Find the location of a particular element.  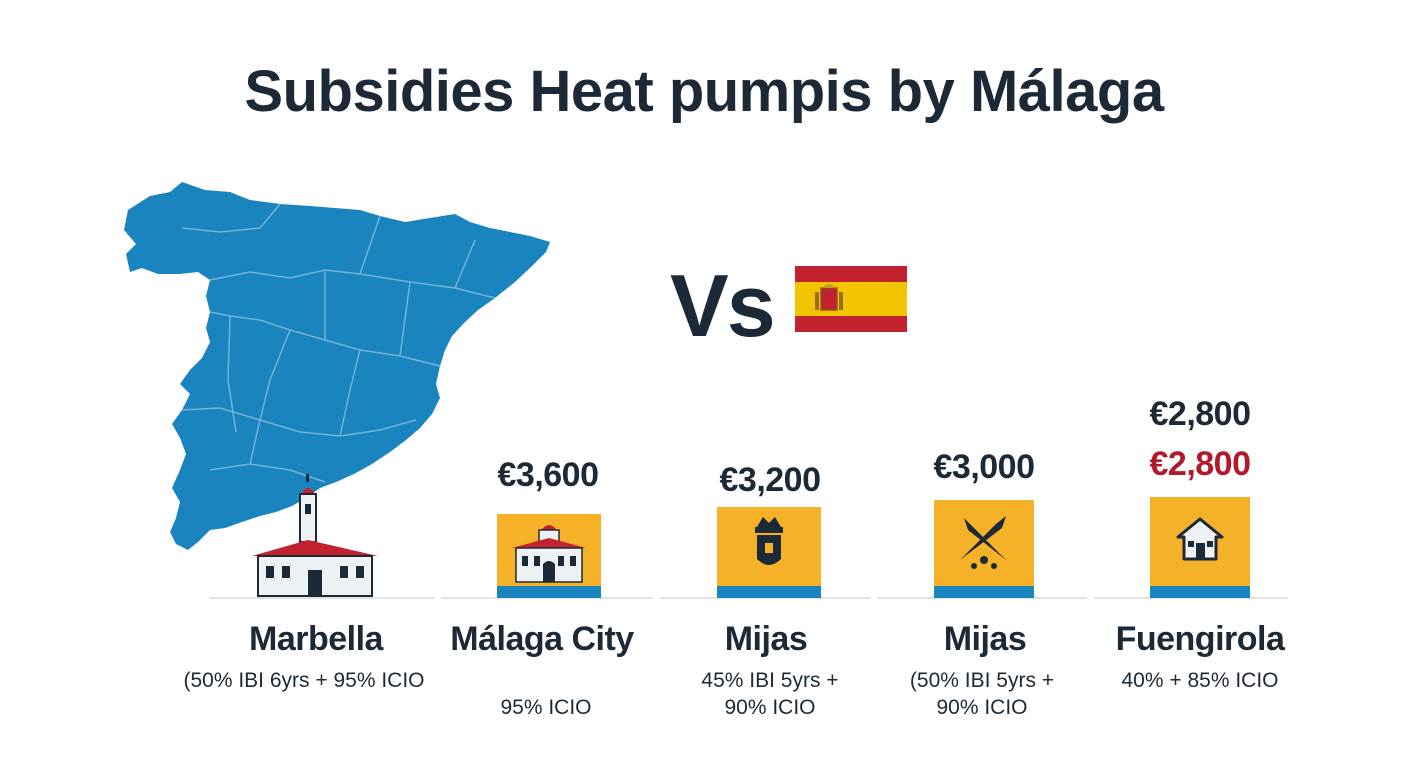

subsidy-amount-secondary: €2,800 is located at coordinates (1200, 464).